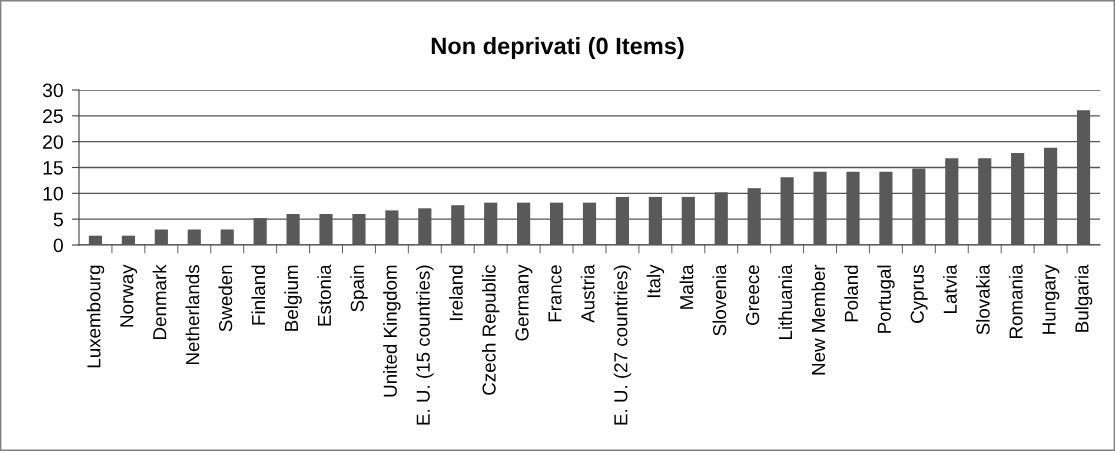 The height and width of the screenshot is (451, 1115). I want to click on x-tick-label: E. U. (15 countries), so click(425, 345).